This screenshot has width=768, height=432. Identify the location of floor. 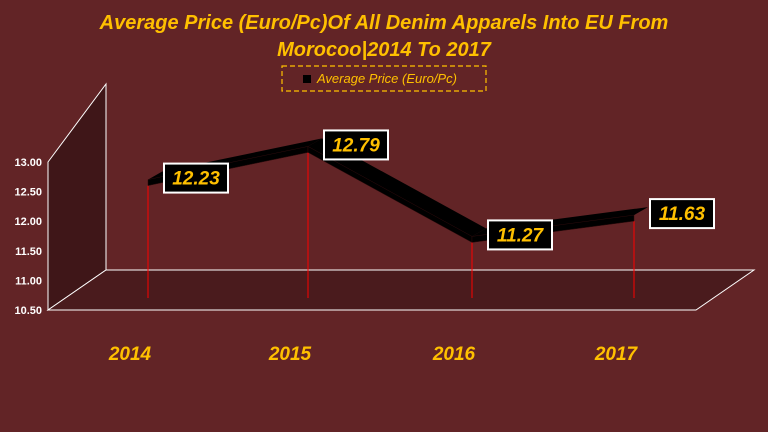
(401, 290).